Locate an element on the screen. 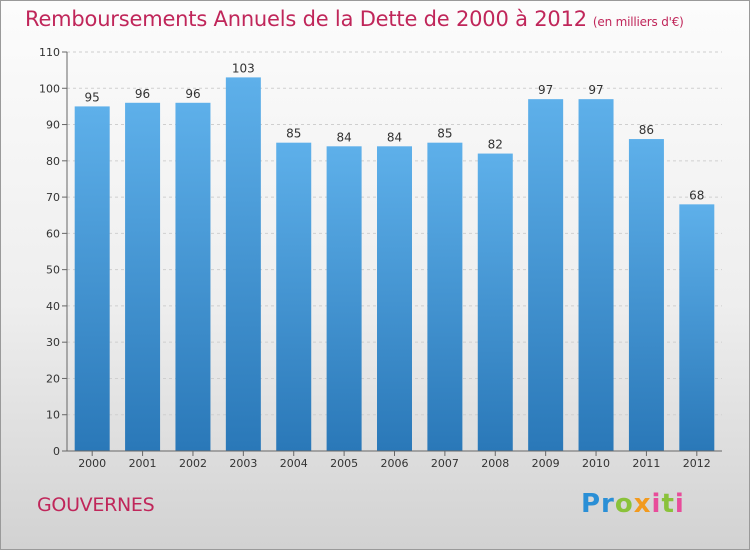  x-tick-label: 2007 is located at coordinates (445, 463).